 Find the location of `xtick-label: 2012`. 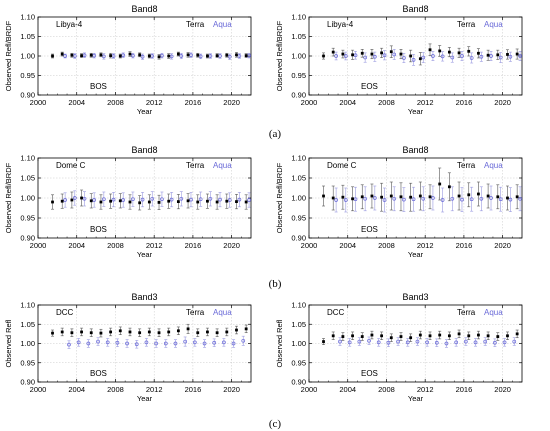

xtick-label: 2012 is located at coordinates (425, 389).